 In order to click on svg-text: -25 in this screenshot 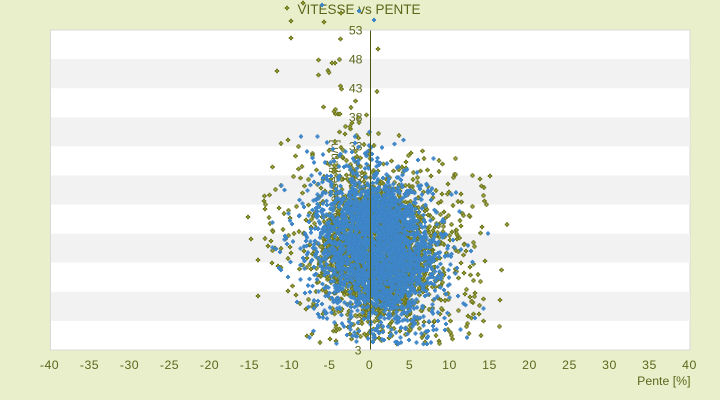, I will do `click(169, 365)`.